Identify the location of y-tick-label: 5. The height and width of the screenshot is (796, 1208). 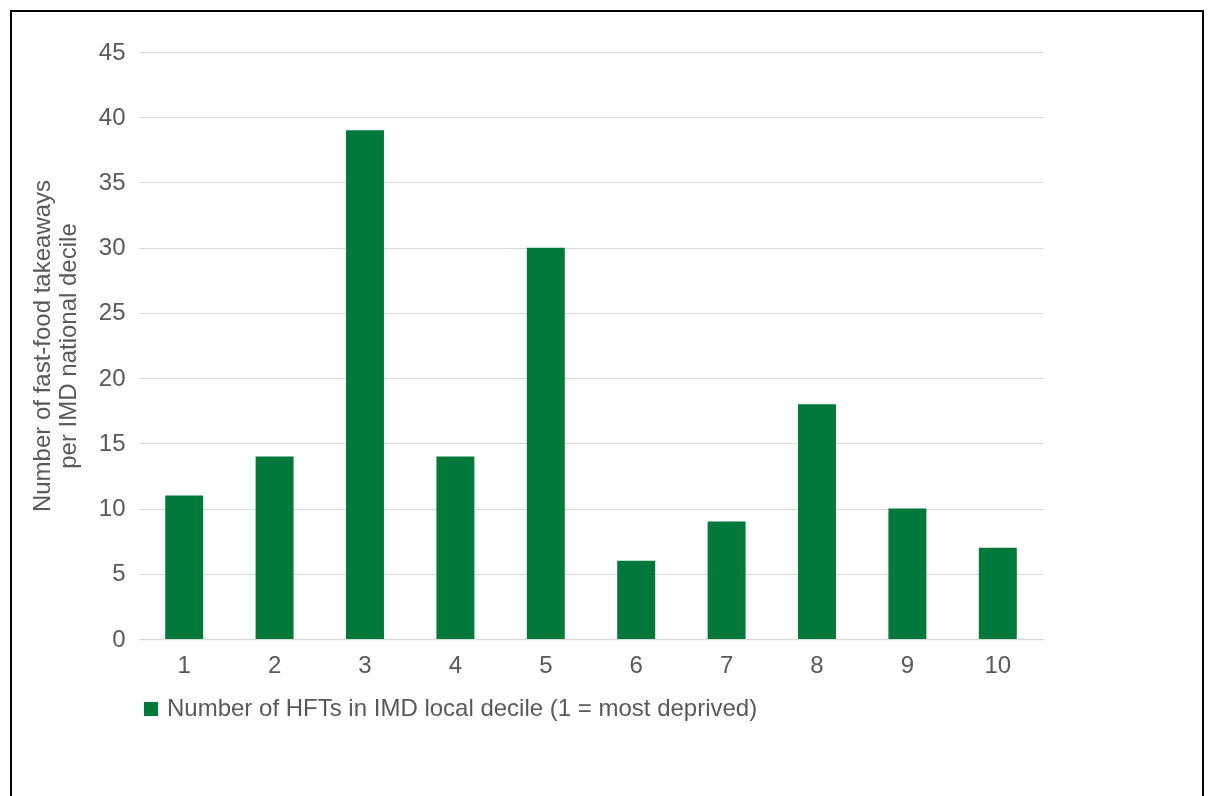
(119, 573).